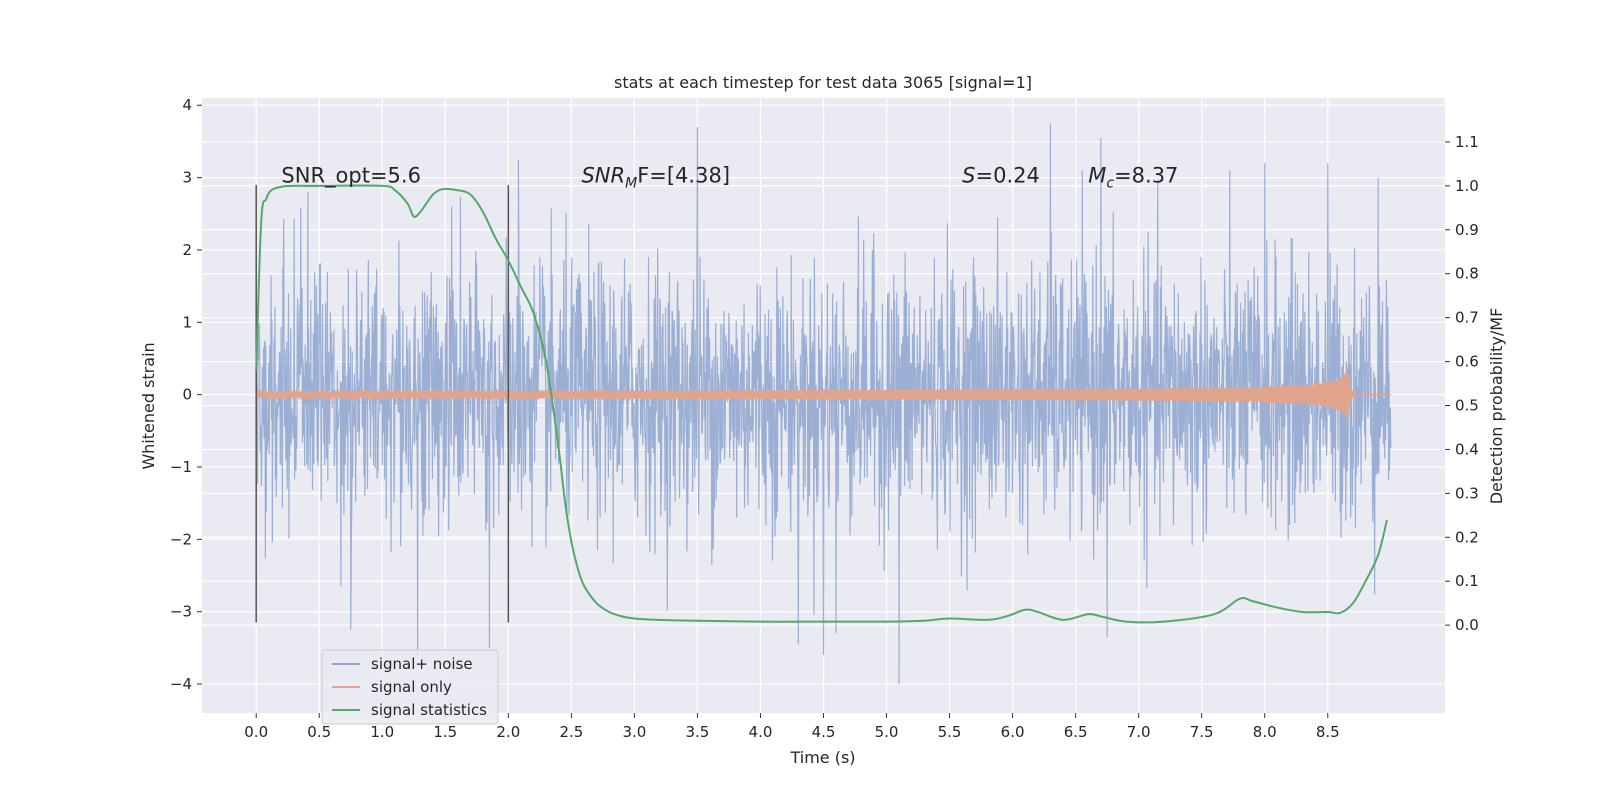 Image resolution: width=1600 pixels, height=800 pixels. I want to click on x-tick-label: 1.5, so click(445, 732).